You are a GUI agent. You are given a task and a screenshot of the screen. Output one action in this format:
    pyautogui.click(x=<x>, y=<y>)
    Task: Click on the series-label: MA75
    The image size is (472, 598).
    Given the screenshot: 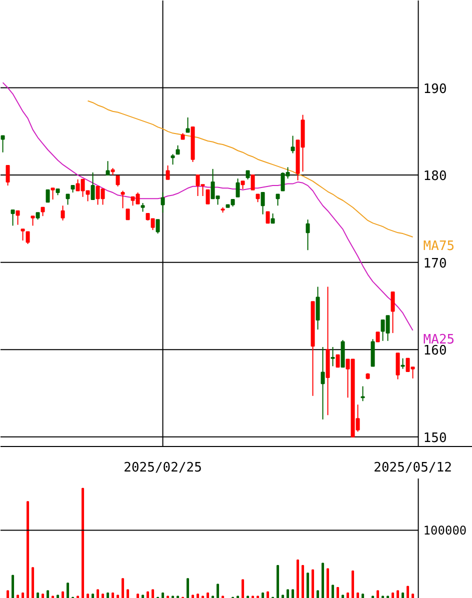 What is the action you would take?
    pyautogui.click(x=439, y=246)
    